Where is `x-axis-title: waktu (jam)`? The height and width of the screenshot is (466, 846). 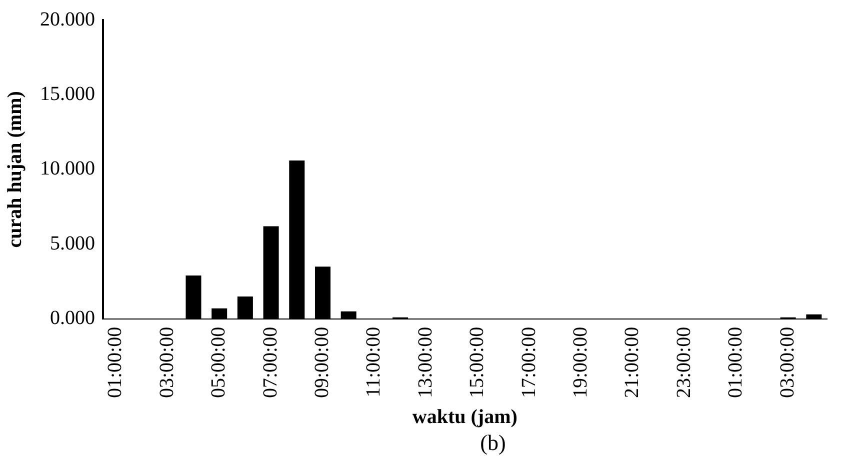 x-axis-title: waktu (jam) is located at coordinates (465, 417).